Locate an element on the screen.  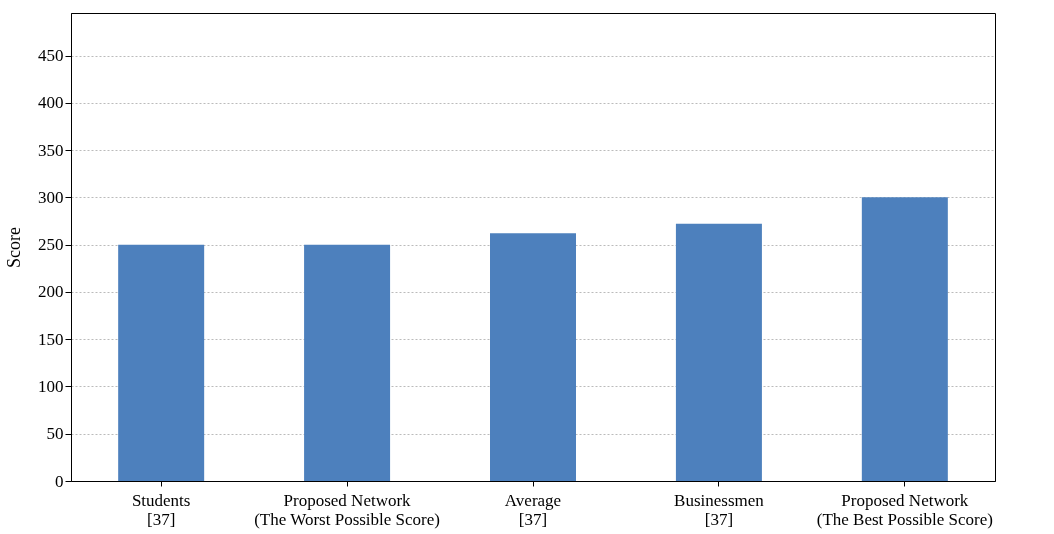
y-tick-label: 350 is located at coordinates (51, 150).